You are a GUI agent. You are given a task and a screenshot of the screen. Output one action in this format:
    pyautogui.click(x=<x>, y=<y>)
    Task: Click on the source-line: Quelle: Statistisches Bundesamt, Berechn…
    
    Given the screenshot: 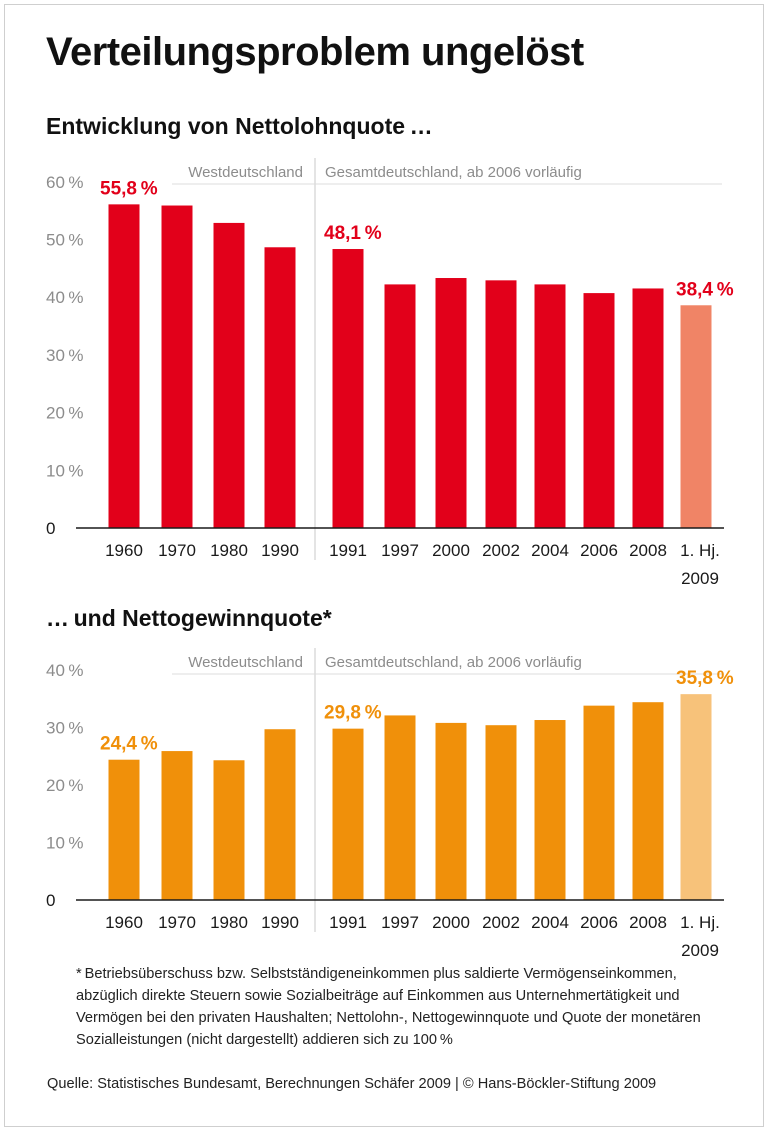 What is the action you would take?
    pyautogui.click(x=352, y=1084)
    